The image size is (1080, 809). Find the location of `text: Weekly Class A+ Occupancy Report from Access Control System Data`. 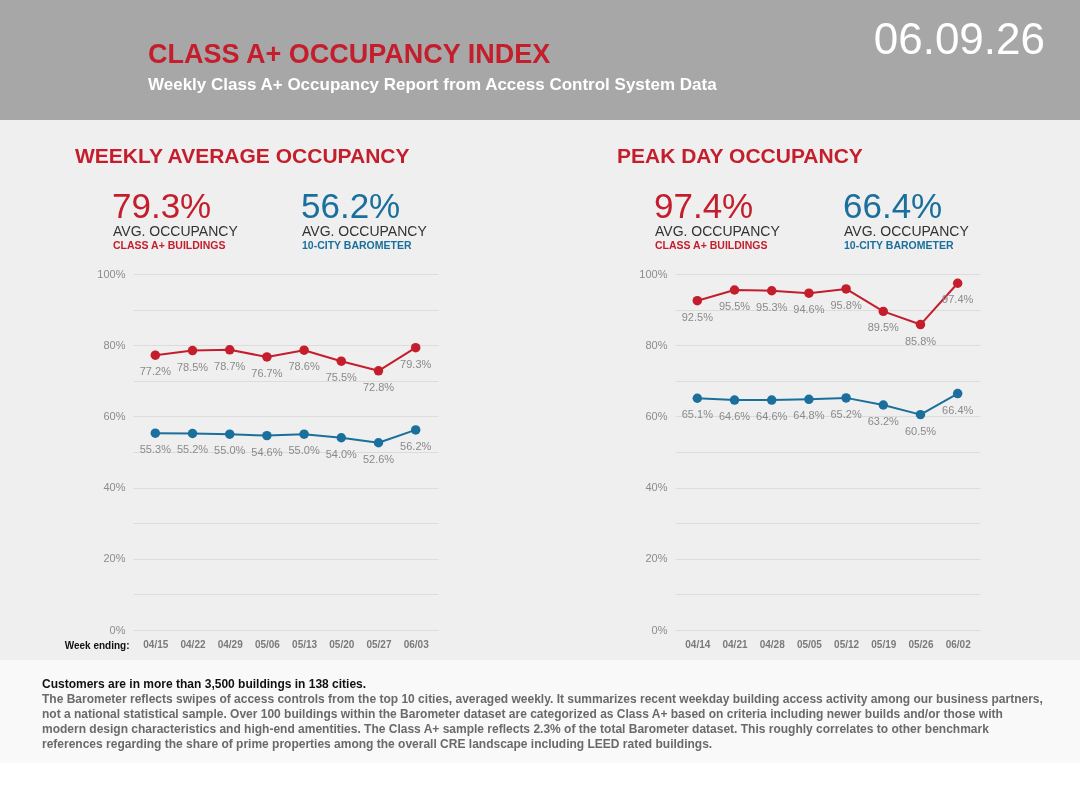

text: Weekly Class A+ Occupancy Report from Access Control System Data is located at coordinates (433, 84).